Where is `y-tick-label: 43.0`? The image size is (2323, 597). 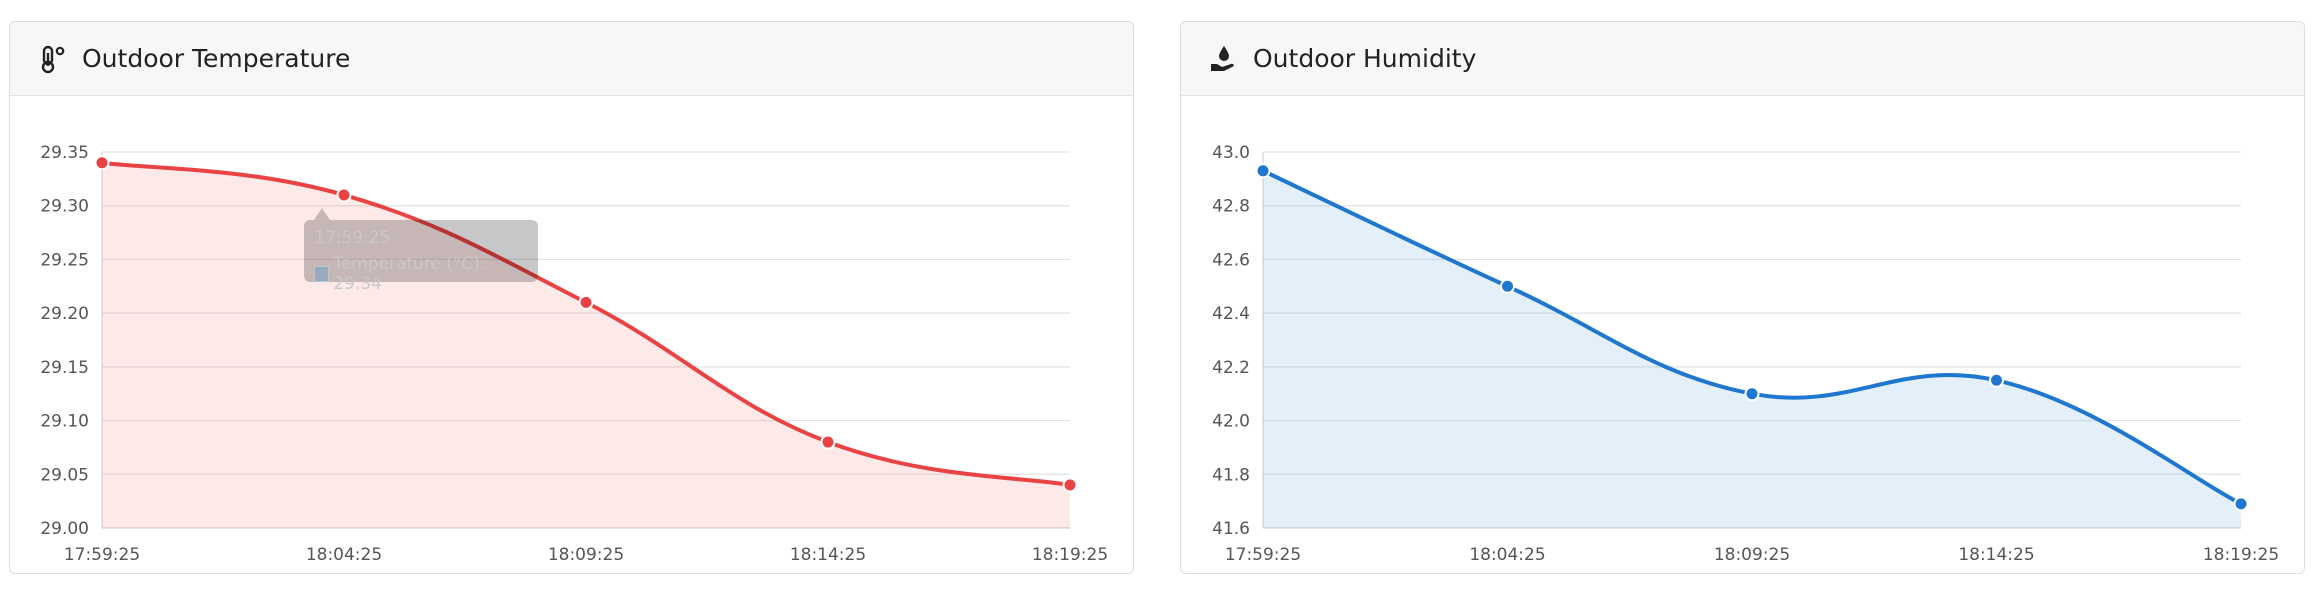
y-tick-label: 43.0 is located at coordinates (1231, 153).